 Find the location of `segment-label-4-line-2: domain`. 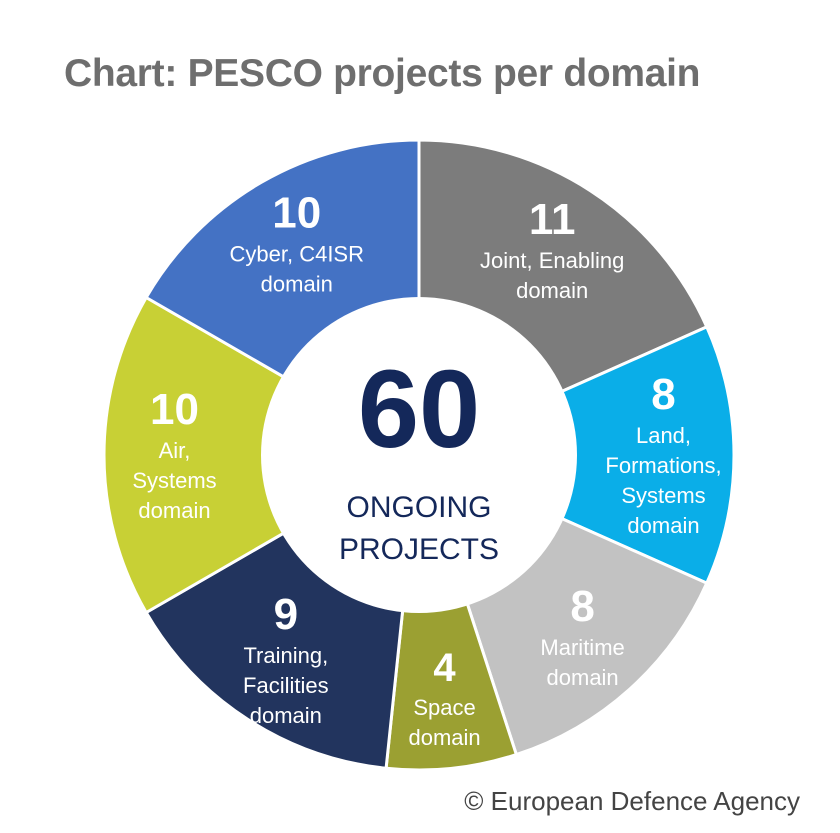

segment-label-4-line-2: domain is located at coordinates (286, 715).